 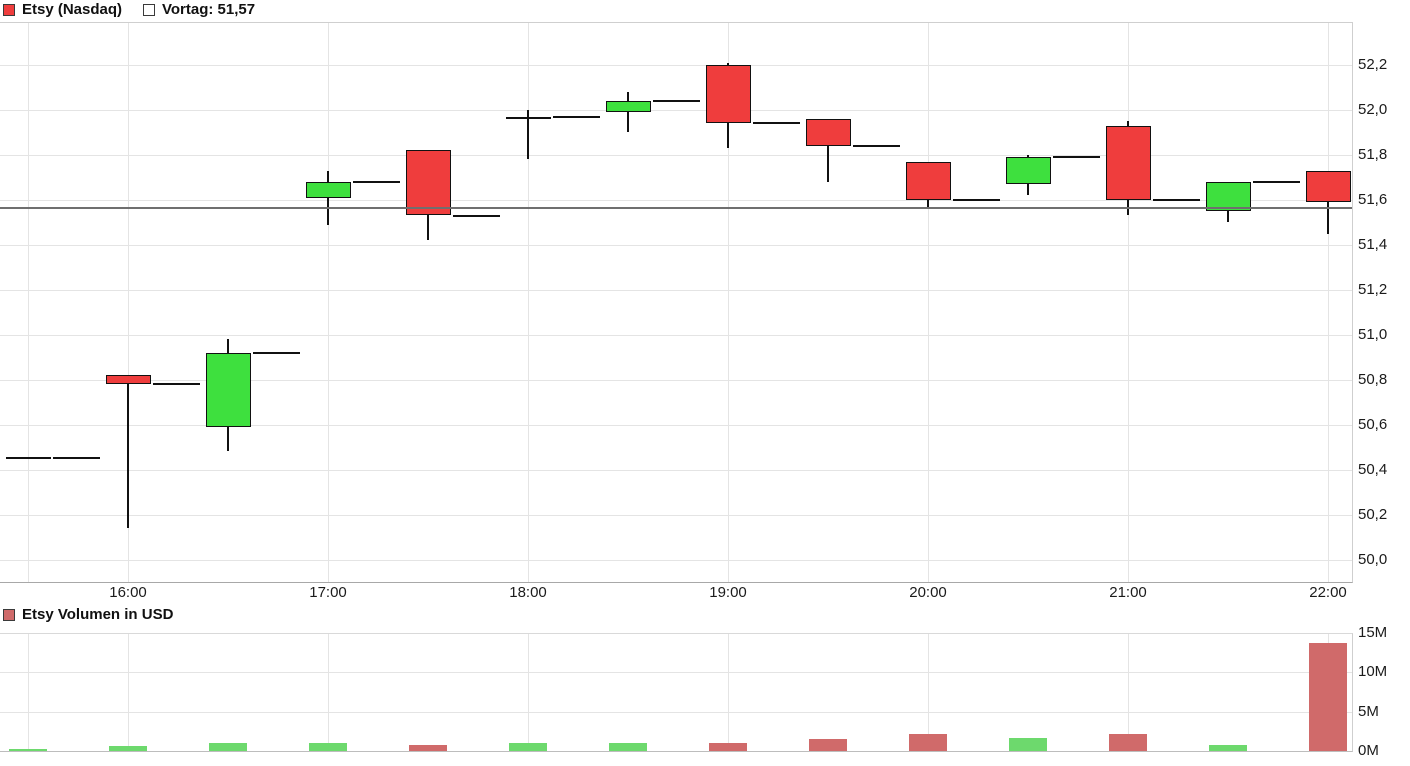 I want to click on volume-series-swatch-icon, so click(x=9, y=615).